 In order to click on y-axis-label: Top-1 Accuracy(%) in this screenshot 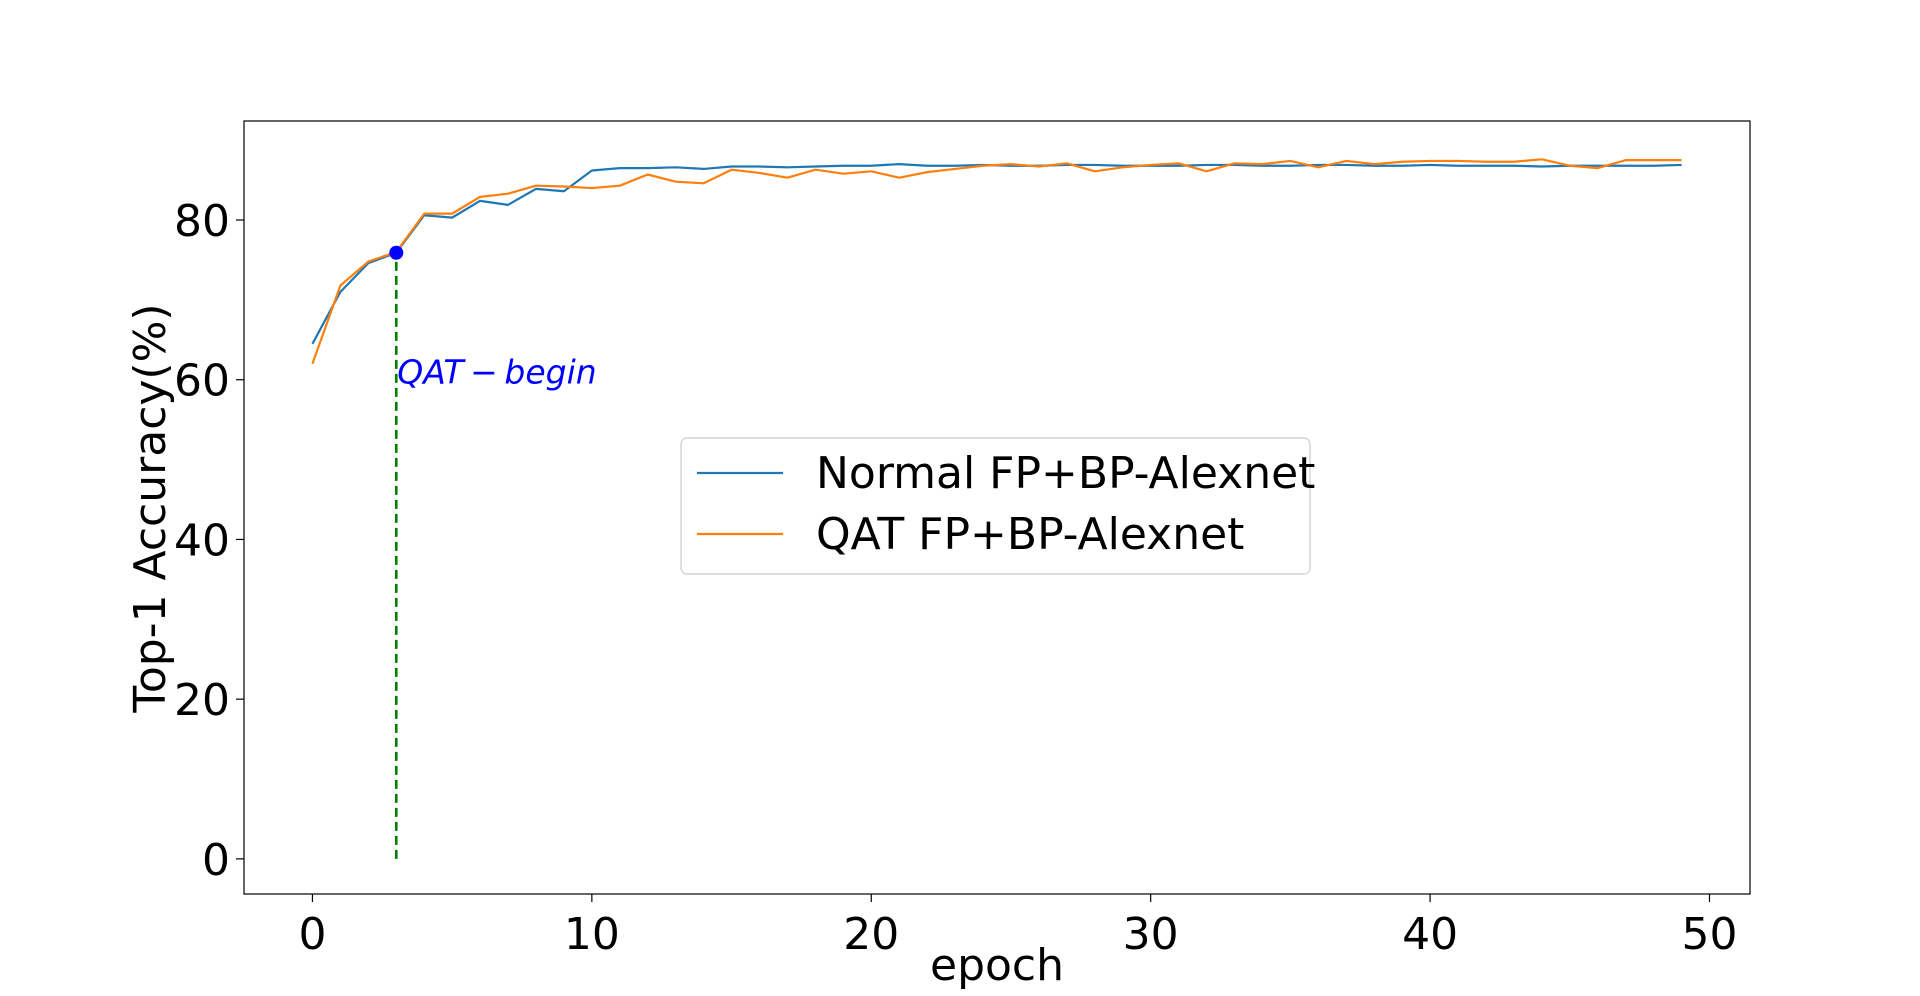, I will do `click(150, 508)`.